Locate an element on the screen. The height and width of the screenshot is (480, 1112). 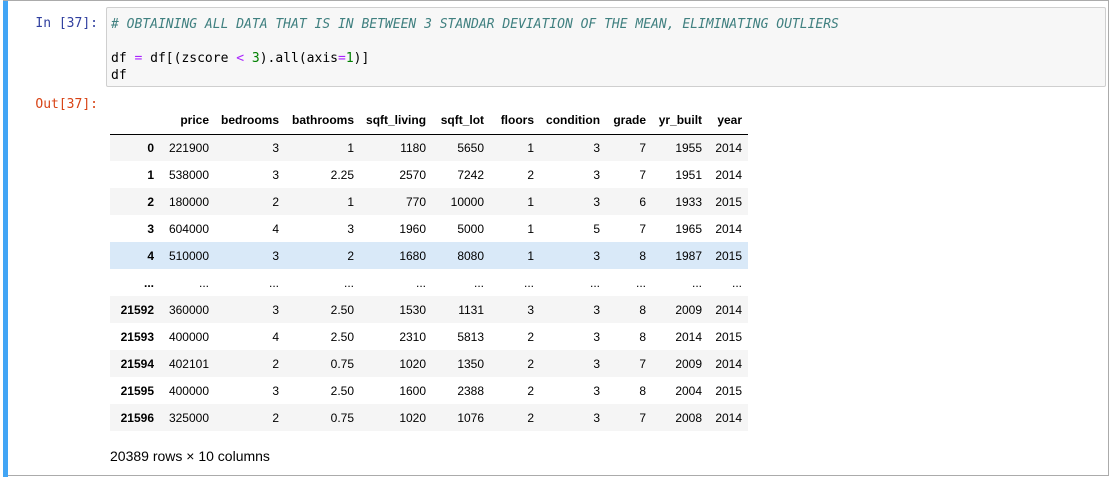
table-cell: 604000 is located at coordinates (188, 228).